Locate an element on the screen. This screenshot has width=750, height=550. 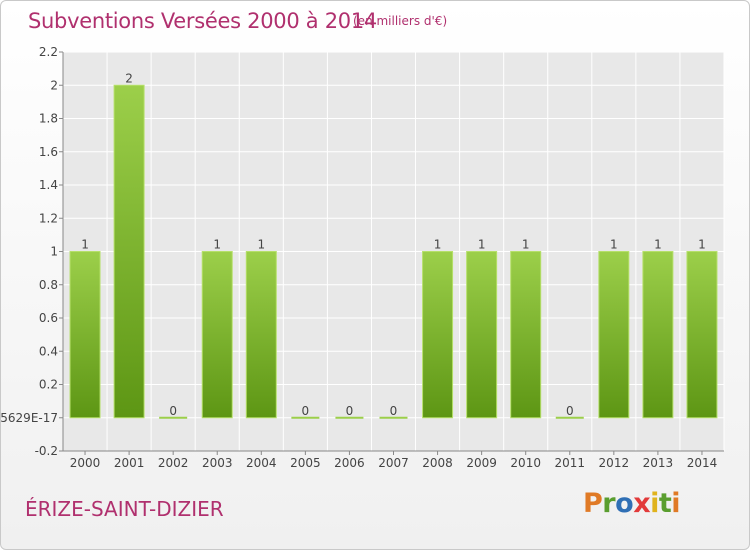
x-tick-label: 2003 is located at coordinates (217, 463).